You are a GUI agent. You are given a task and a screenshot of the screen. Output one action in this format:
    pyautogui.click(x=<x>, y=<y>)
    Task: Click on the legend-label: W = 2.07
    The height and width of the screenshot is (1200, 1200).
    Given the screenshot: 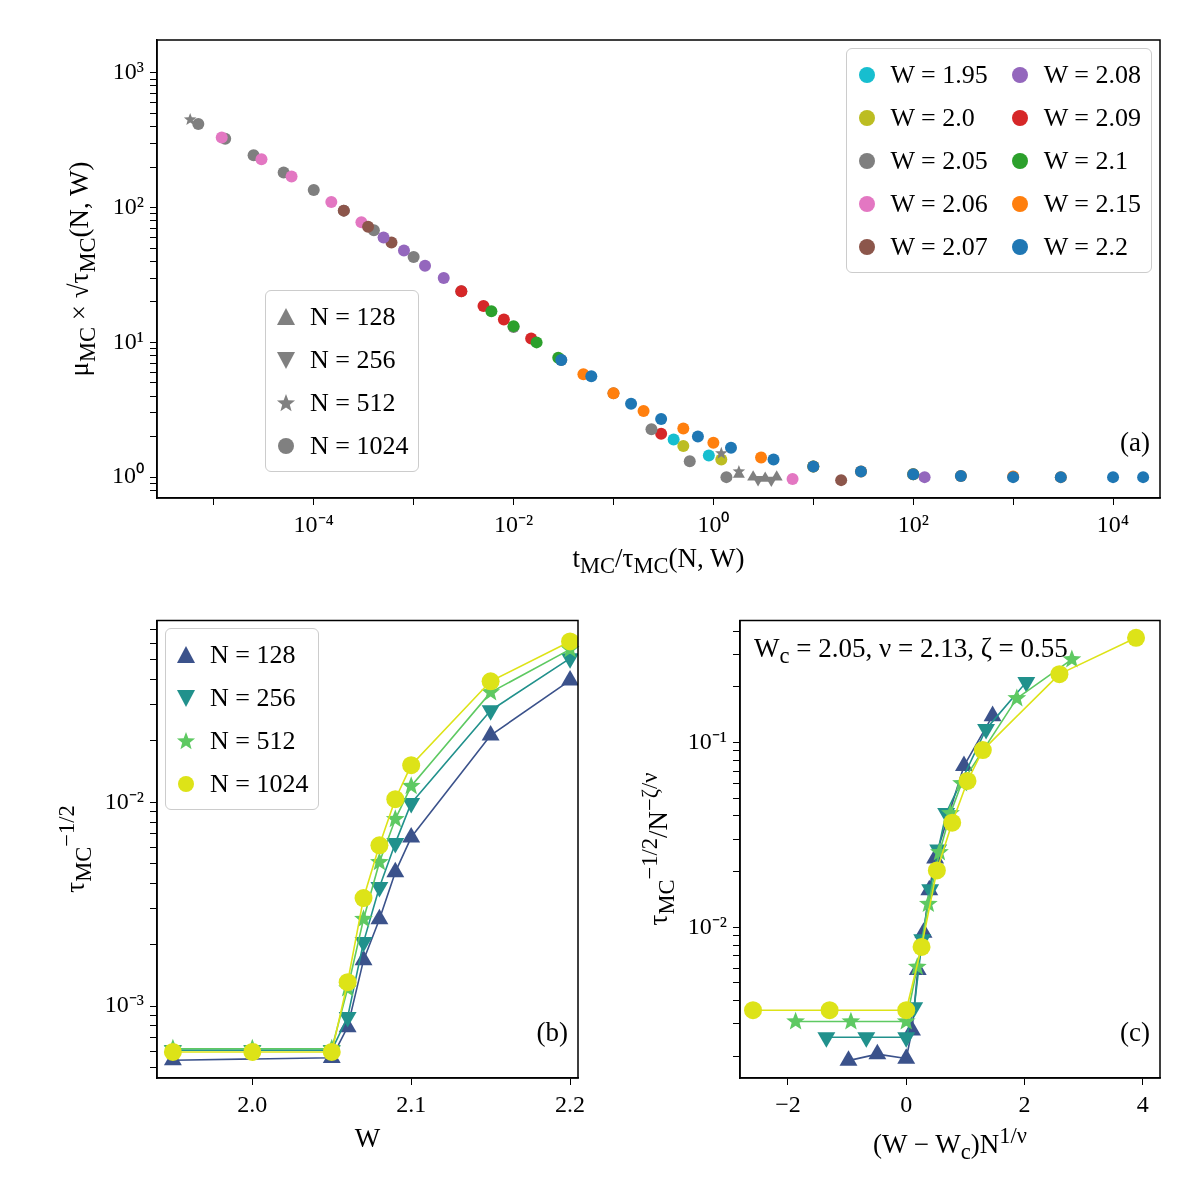 What is the action you would take?
    pyautogui.click(x=939, y=246)
    